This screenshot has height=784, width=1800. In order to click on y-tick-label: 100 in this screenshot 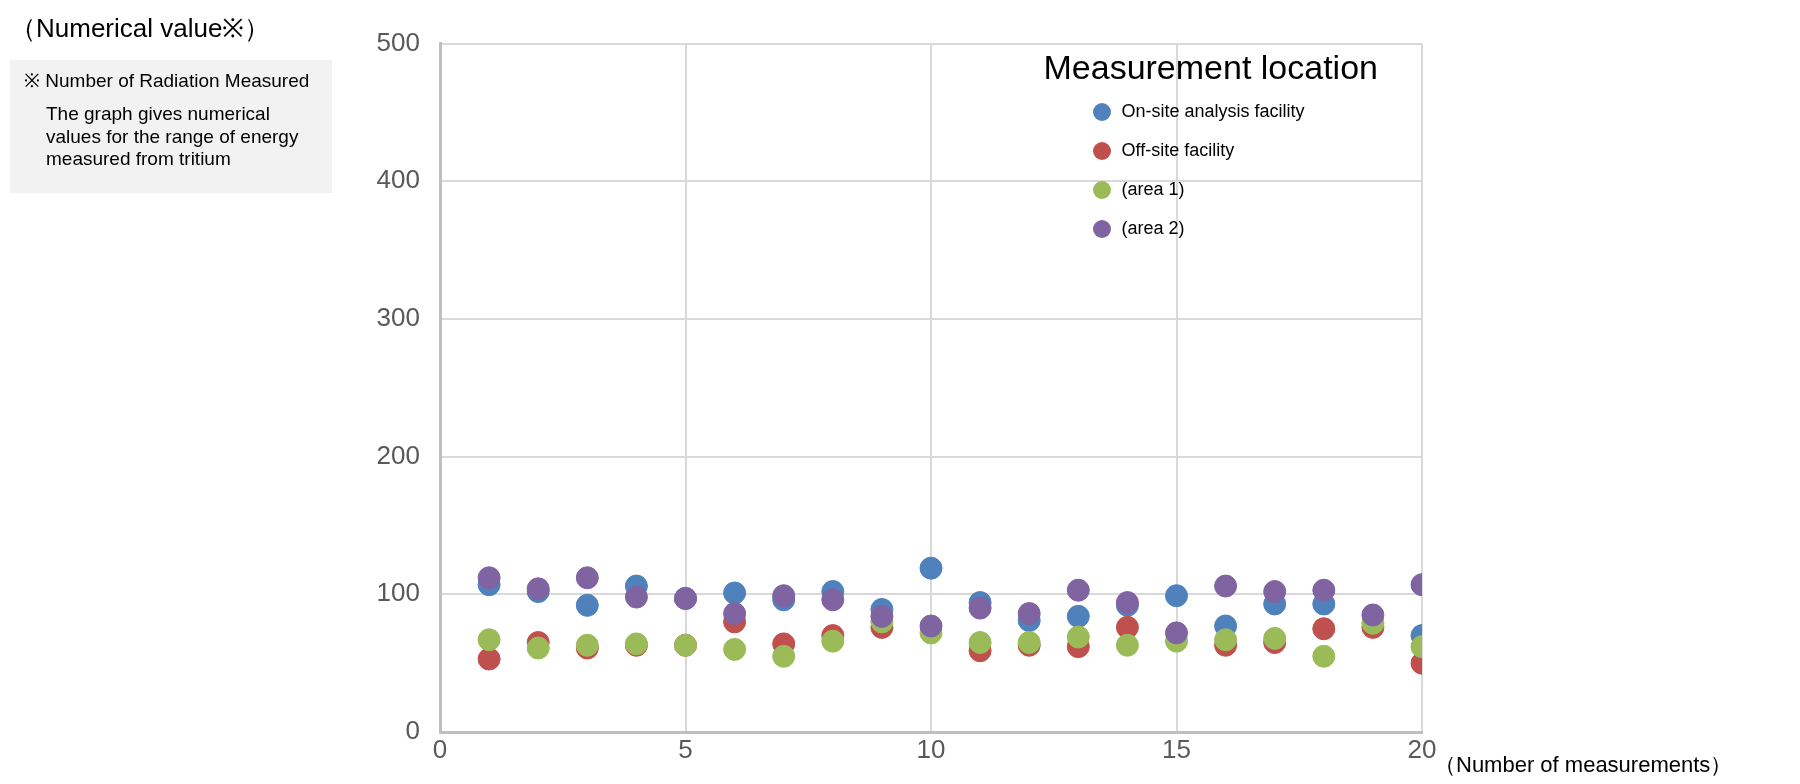, I will do `click(398, 592)`.